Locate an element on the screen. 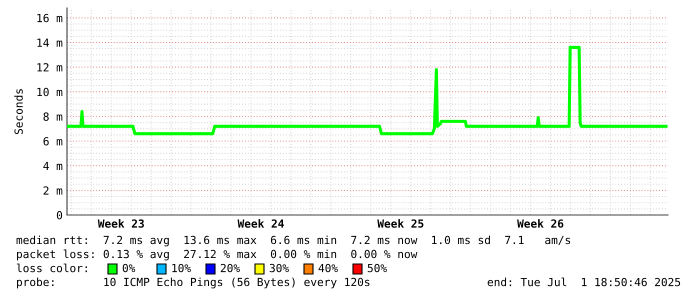 The image size is (697, 297). y-tick-label: 2 m is located at coordinates (53, 190).